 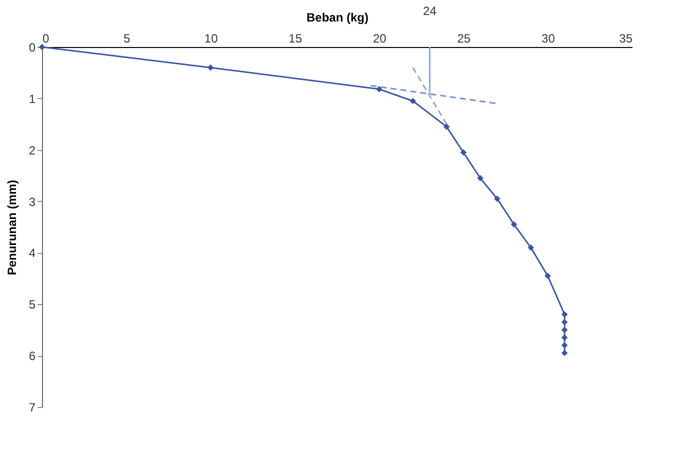 What do you see at coordinates (46, 39) in the screenshot?
I see `x-tick-label: 0` at bounding box center [46, 39].